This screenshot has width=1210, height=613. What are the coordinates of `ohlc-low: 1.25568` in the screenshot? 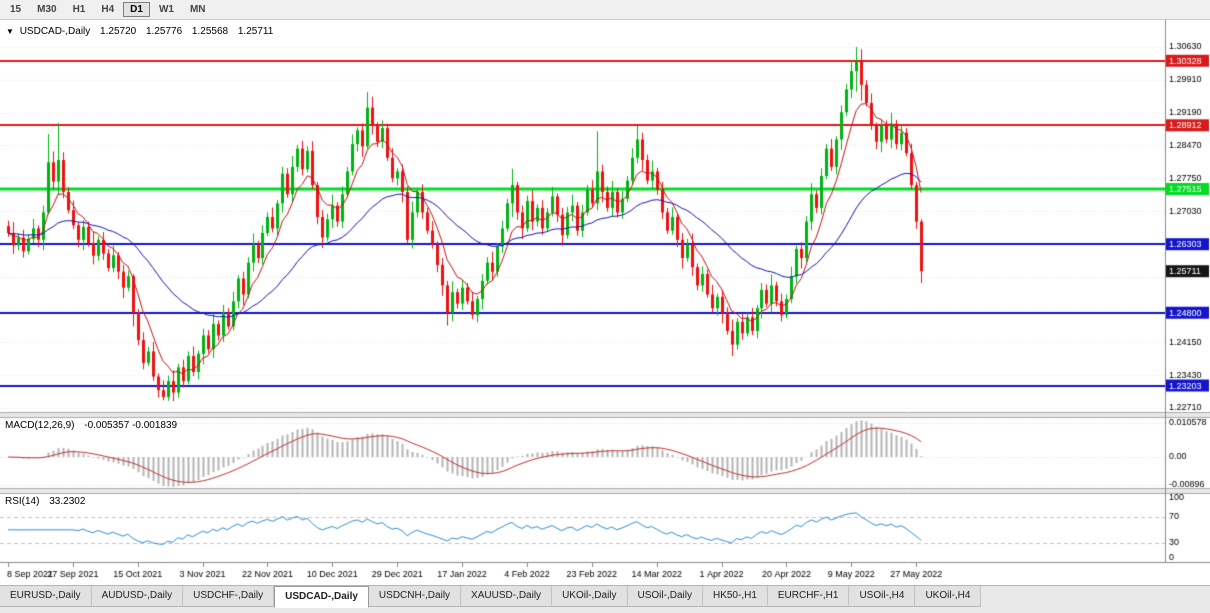 It's located at (210, 31).